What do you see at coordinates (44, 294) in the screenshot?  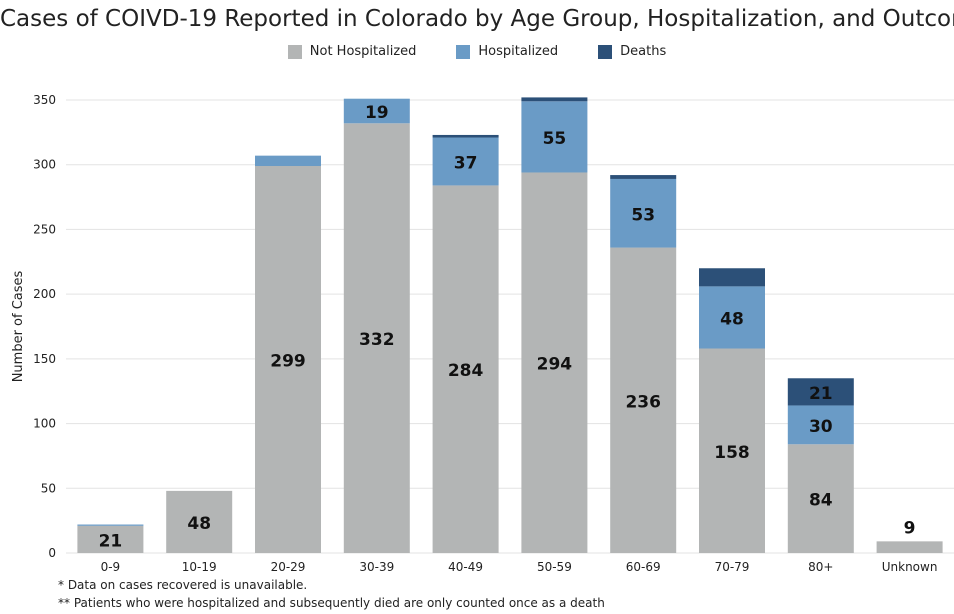 I see `y-tick-label-200: 200` at bounding box center [44, 294].